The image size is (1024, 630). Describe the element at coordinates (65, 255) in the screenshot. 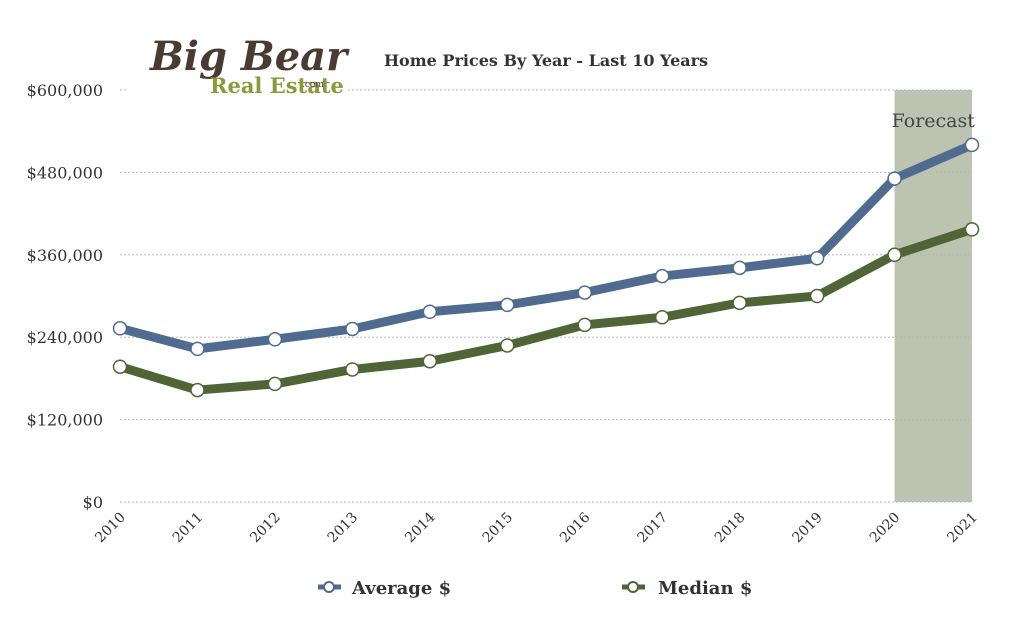

I see `y-tick-label: $360,000` at that location.